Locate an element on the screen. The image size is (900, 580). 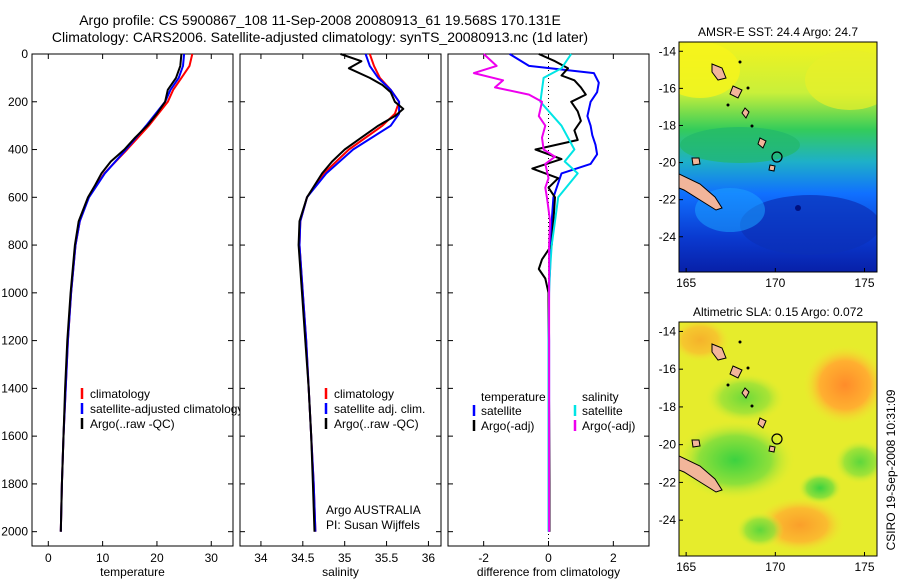
sla-map-axes: 165 170 175 -14 -16 -18 -20 -22 -24 is located at coordinates (767, 449).